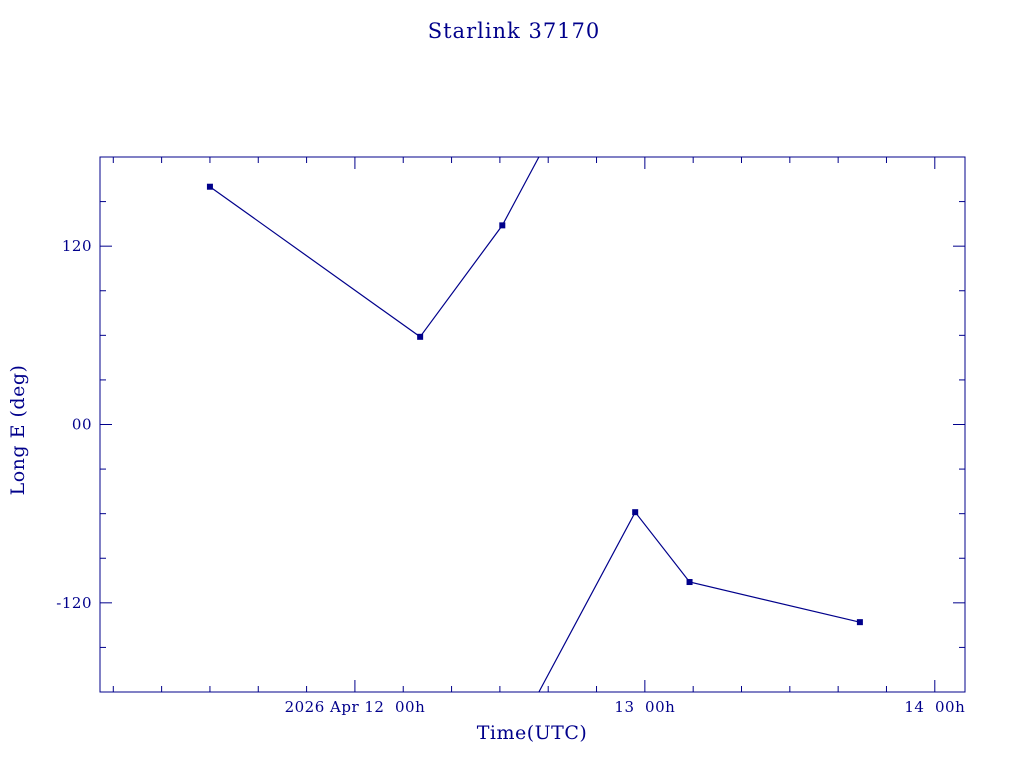 The width and height of the screenshot is (1024, 768). Describe the element at coordinates (18, 430) in the screenshot. I see `y-axis-title: Long E (deg)` at that location.